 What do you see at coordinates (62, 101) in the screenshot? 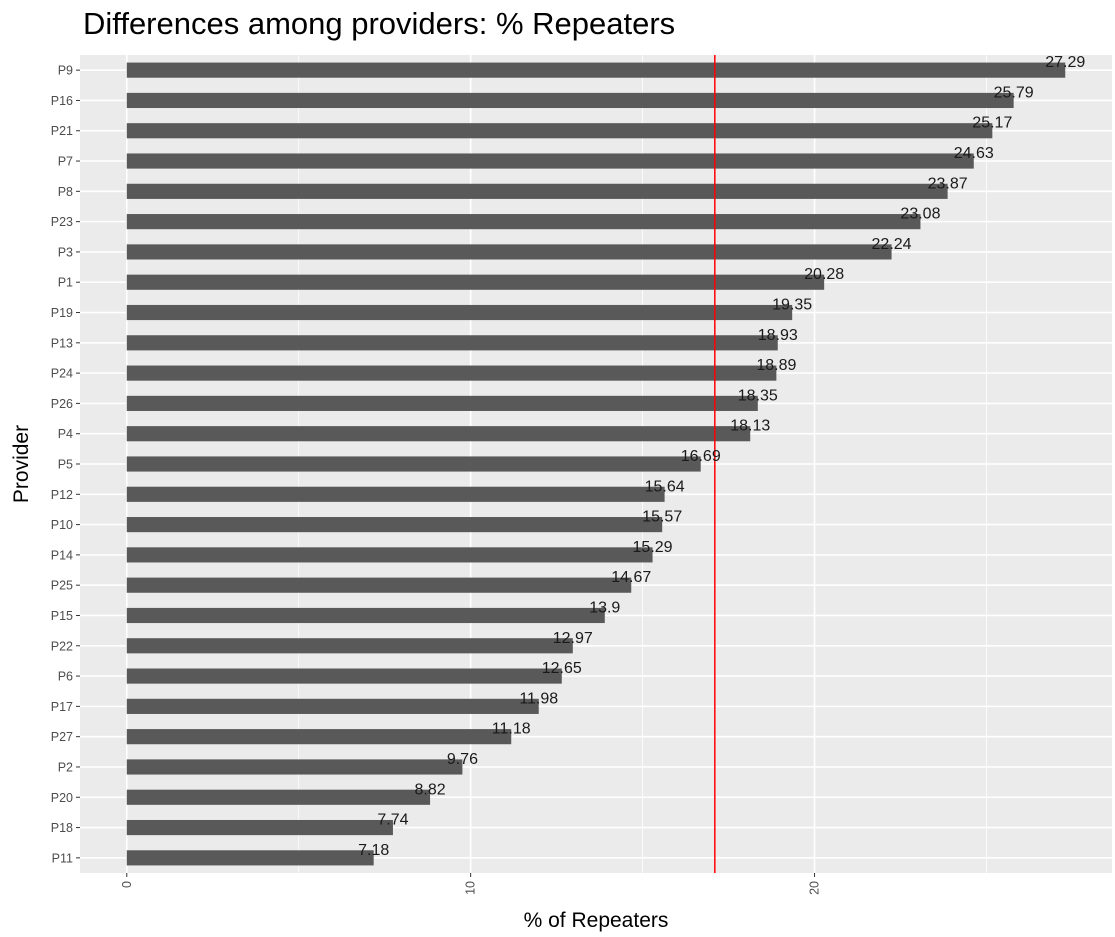
I see `y-tick-label: P16` at bounding box center [62, 101].